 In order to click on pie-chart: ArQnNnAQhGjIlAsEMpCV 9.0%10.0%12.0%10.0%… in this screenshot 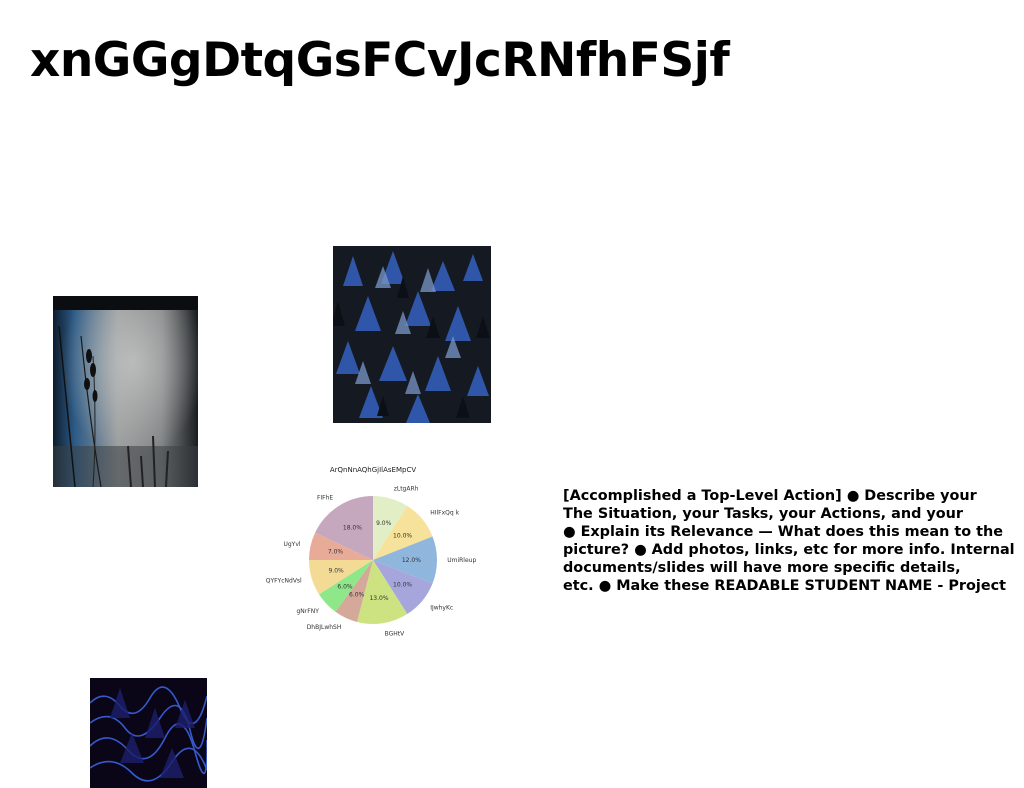, I will do `click(371, 551)`.